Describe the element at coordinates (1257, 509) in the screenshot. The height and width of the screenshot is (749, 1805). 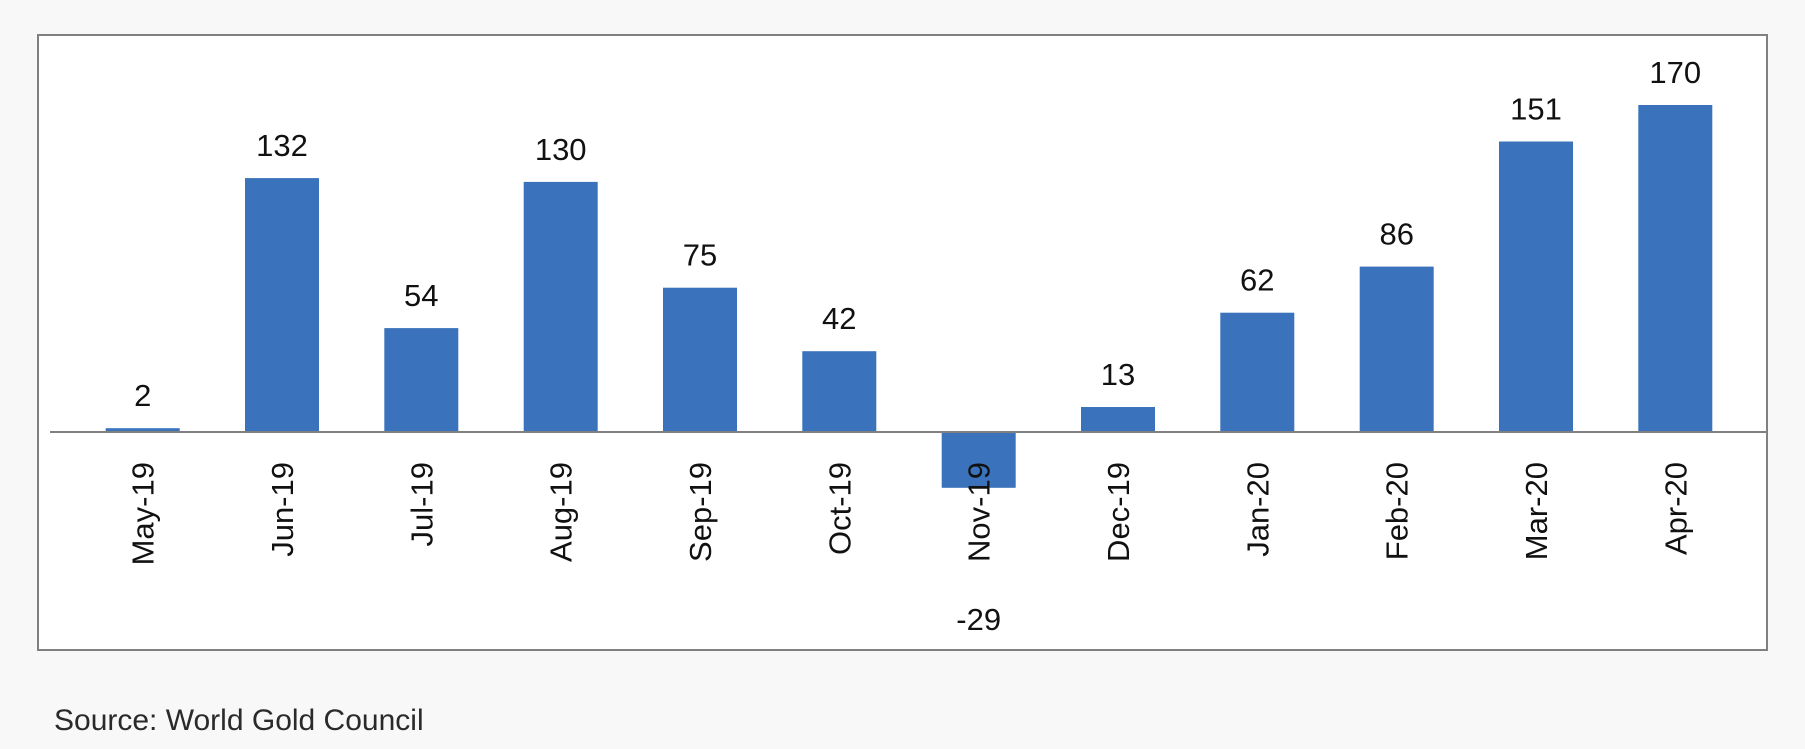
I see `x-tick-label-jan-20: Jan-20` at that location.